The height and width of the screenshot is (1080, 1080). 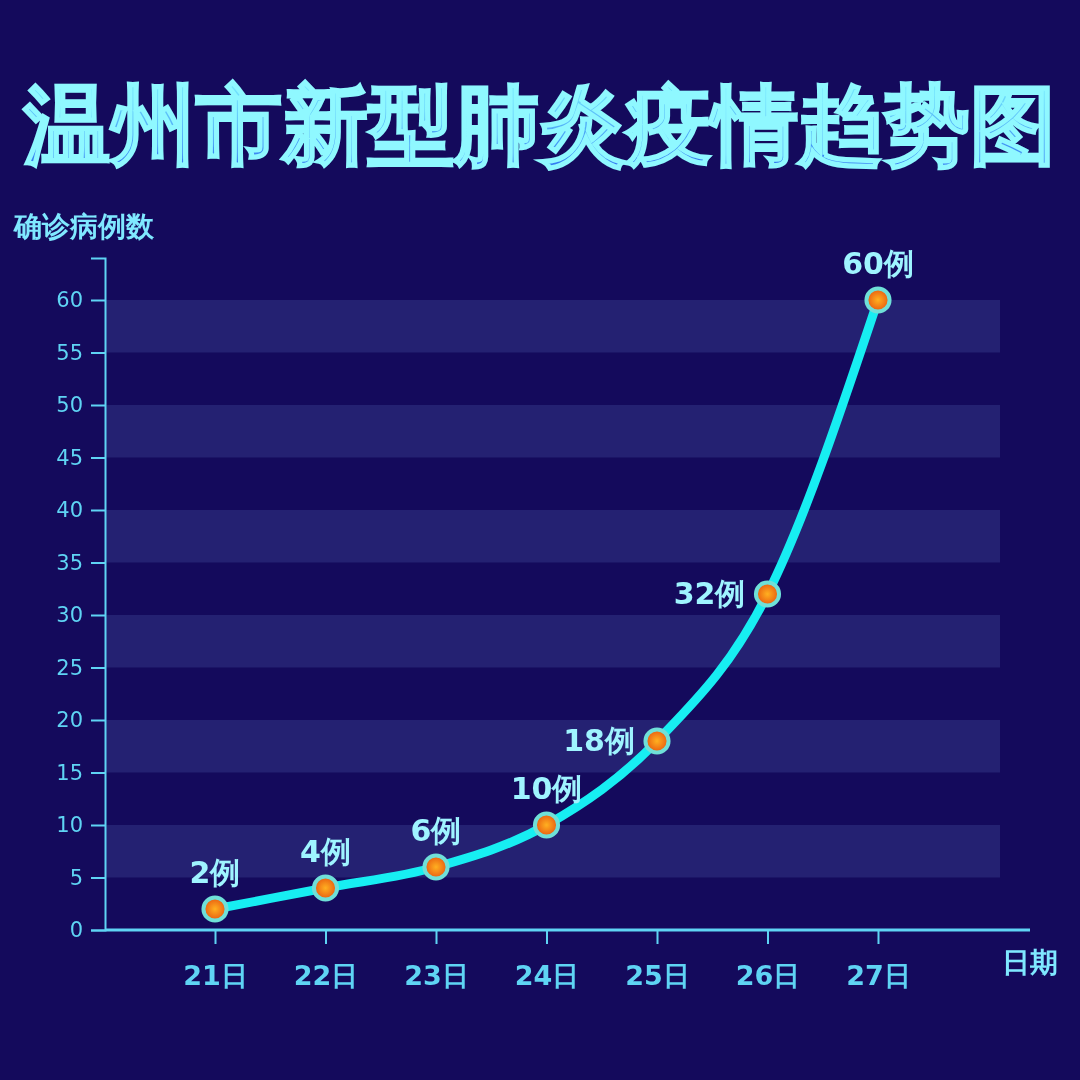 I want to click on data-label: 60例, so click(x=878, y=263).